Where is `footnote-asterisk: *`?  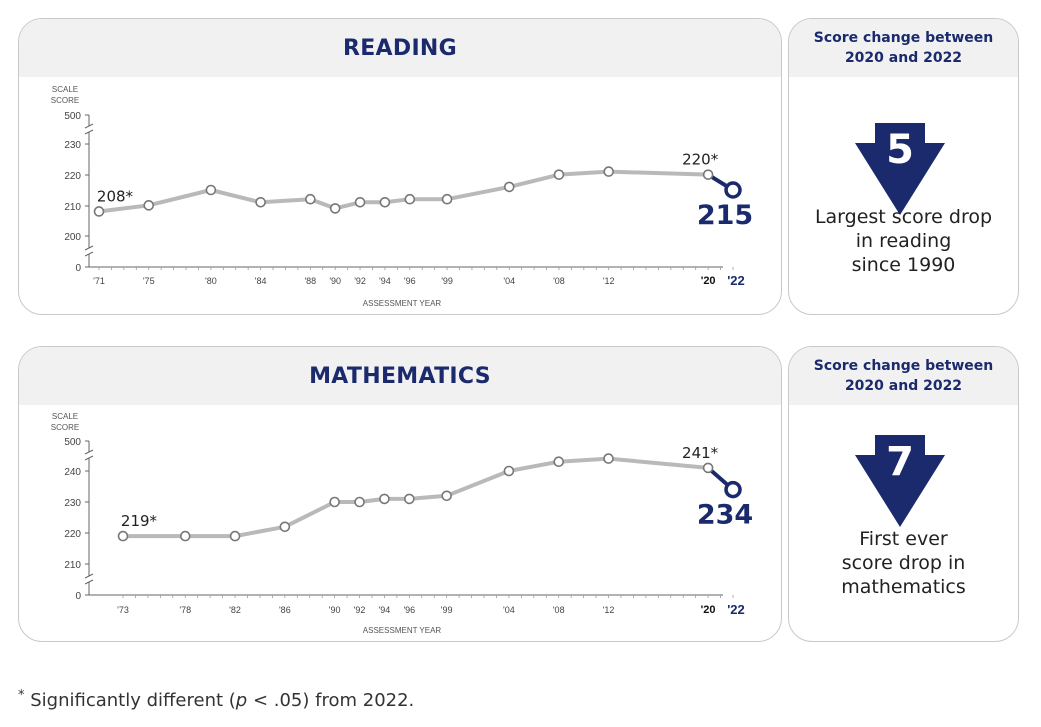 footnote-asterisk: * is located at coordinates (21, 695).